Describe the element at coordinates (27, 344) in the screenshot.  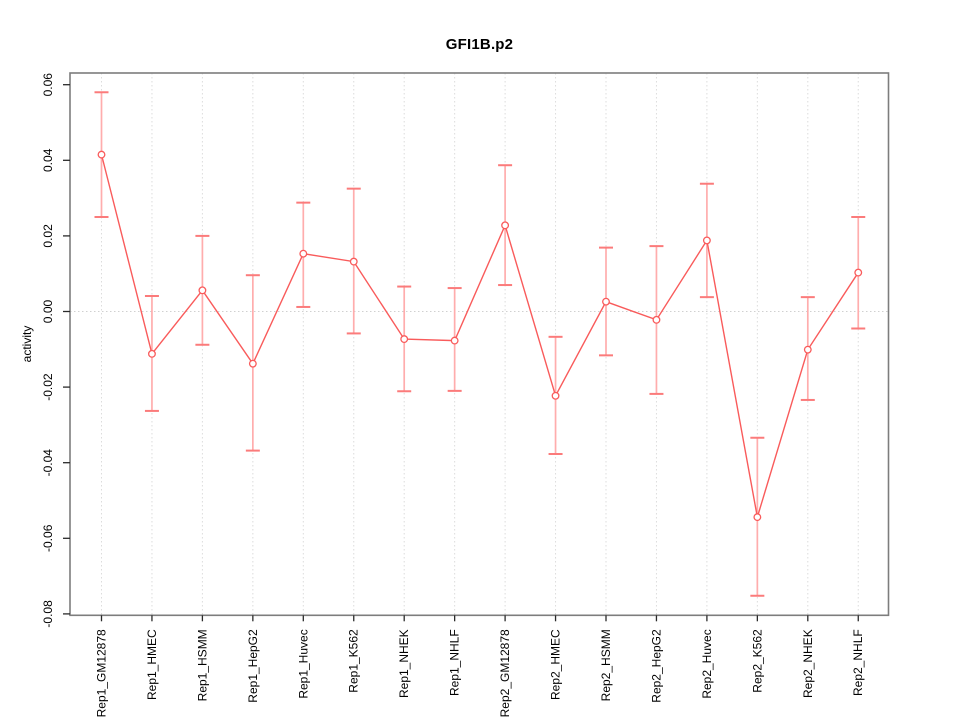
I see `y-axis-title: activity` at that location.